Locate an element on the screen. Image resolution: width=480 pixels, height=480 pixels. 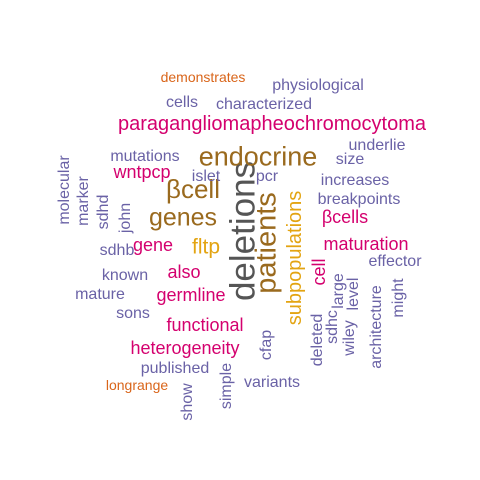
word-βcells: βcells is located at coordinates (345, 217).